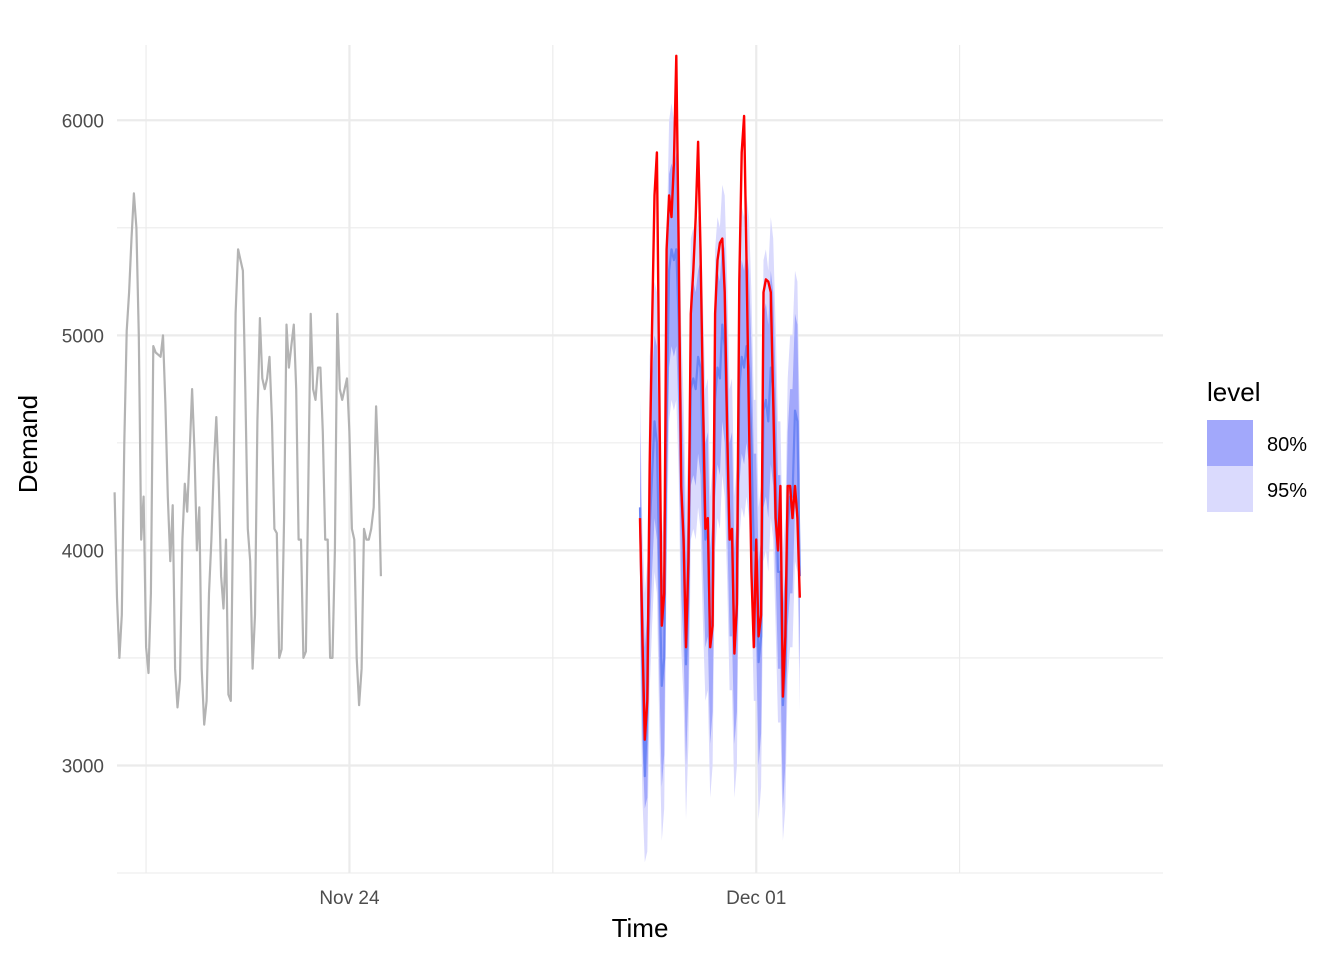  I want to click on legend-label-95: 95%, so click(1287, 491).